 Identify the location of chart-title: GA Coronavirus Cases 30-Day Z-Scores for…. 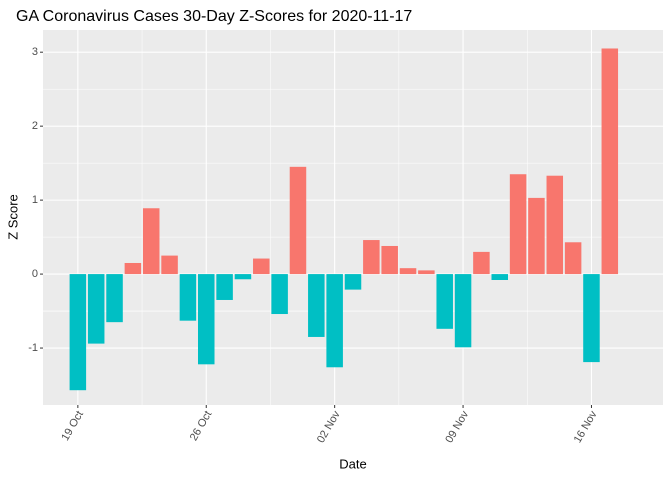
(214, 16).